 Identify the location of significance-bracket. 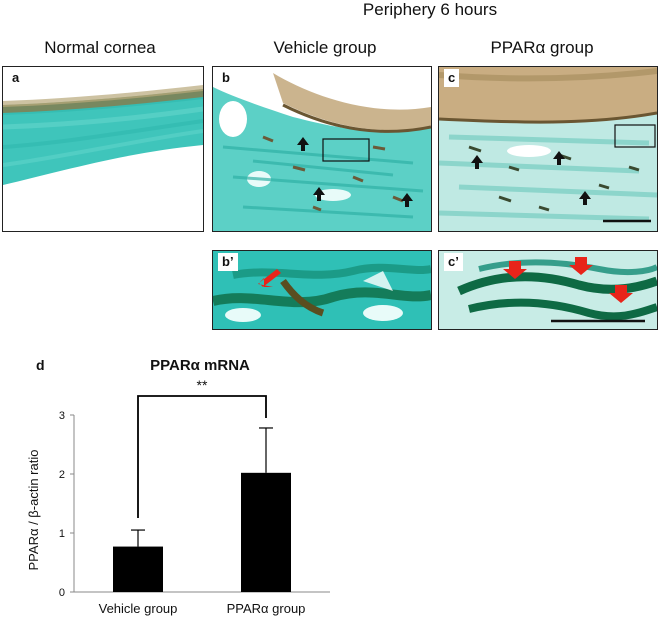
(202, 457).